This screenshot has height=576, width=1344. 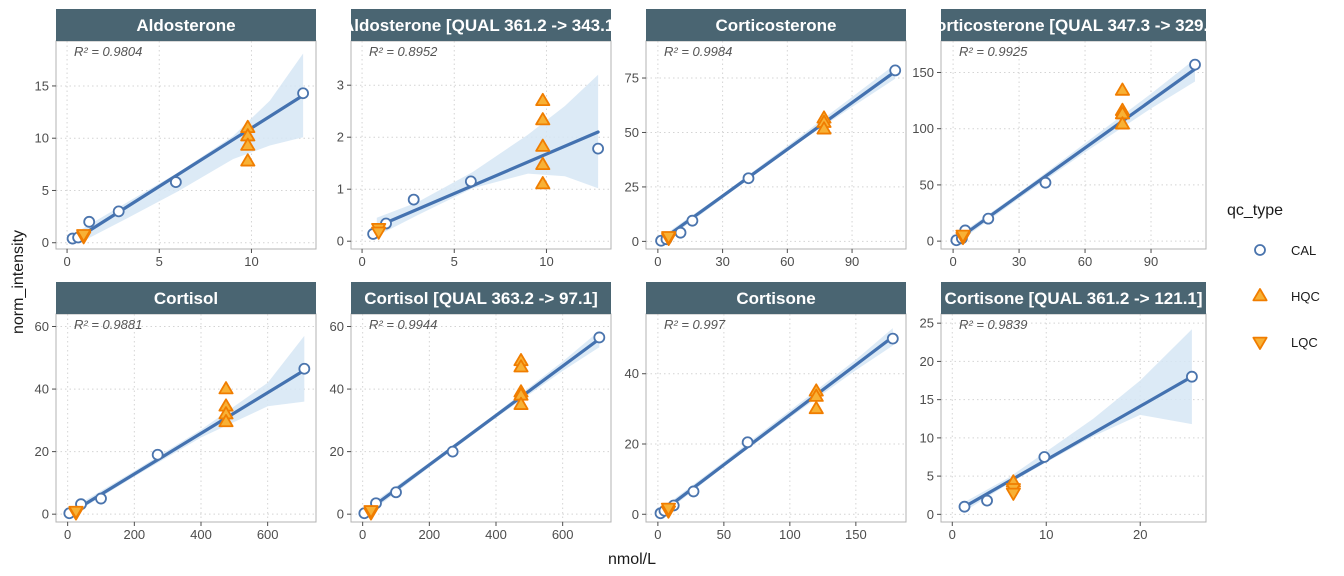 I want to click on y-tick-label: 5, so click(x=930, y=476).